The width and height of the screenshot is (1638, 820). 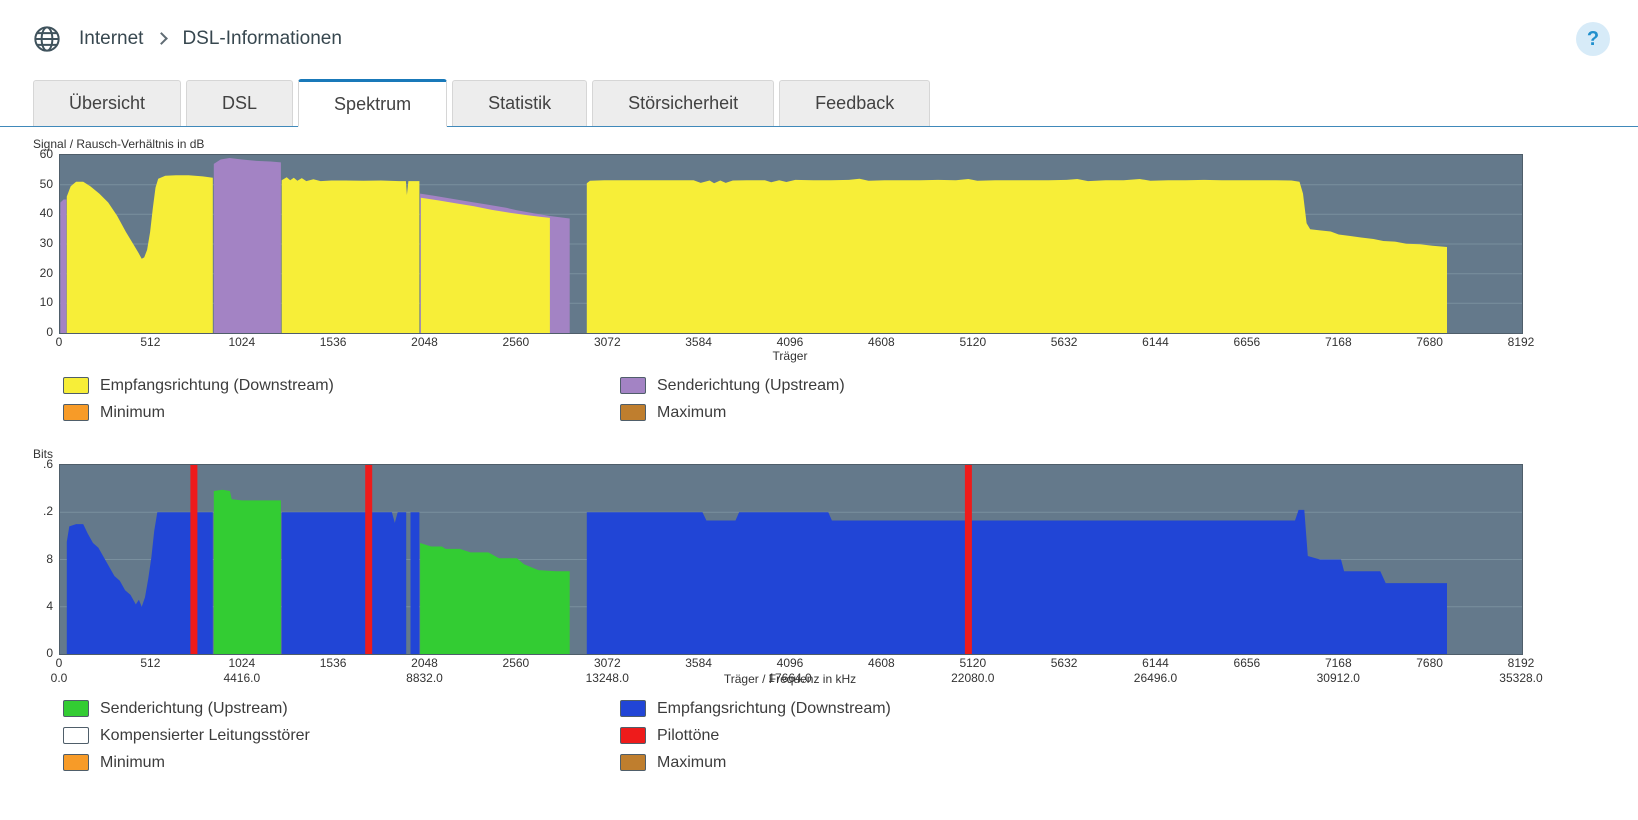 I want to click on tab-stoersicherheit: Störsicherheit, so click(x=683, y=103).